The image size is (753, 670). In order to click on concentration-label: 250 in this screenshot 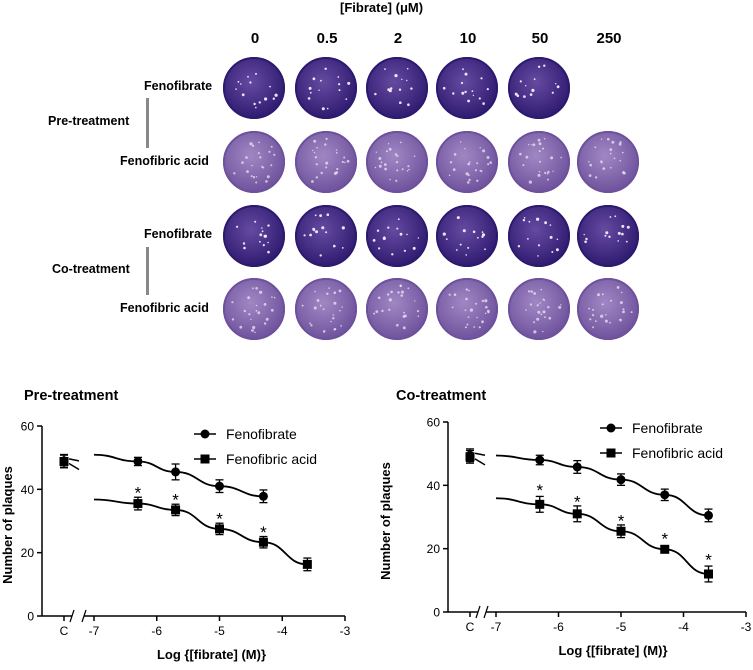, I will do `click(609, 38)`.